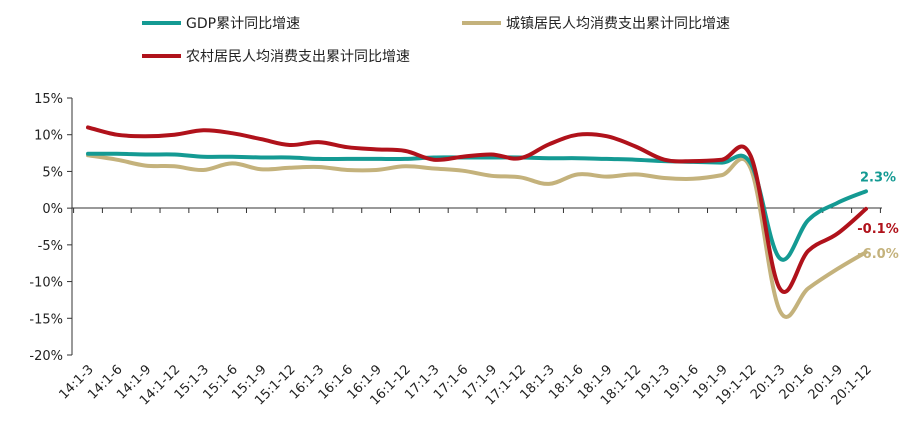  What do you see at coordinates (52, 209) in the screenshot?
I see `y-tick-label: 0%` at bounding box center [52, 209].